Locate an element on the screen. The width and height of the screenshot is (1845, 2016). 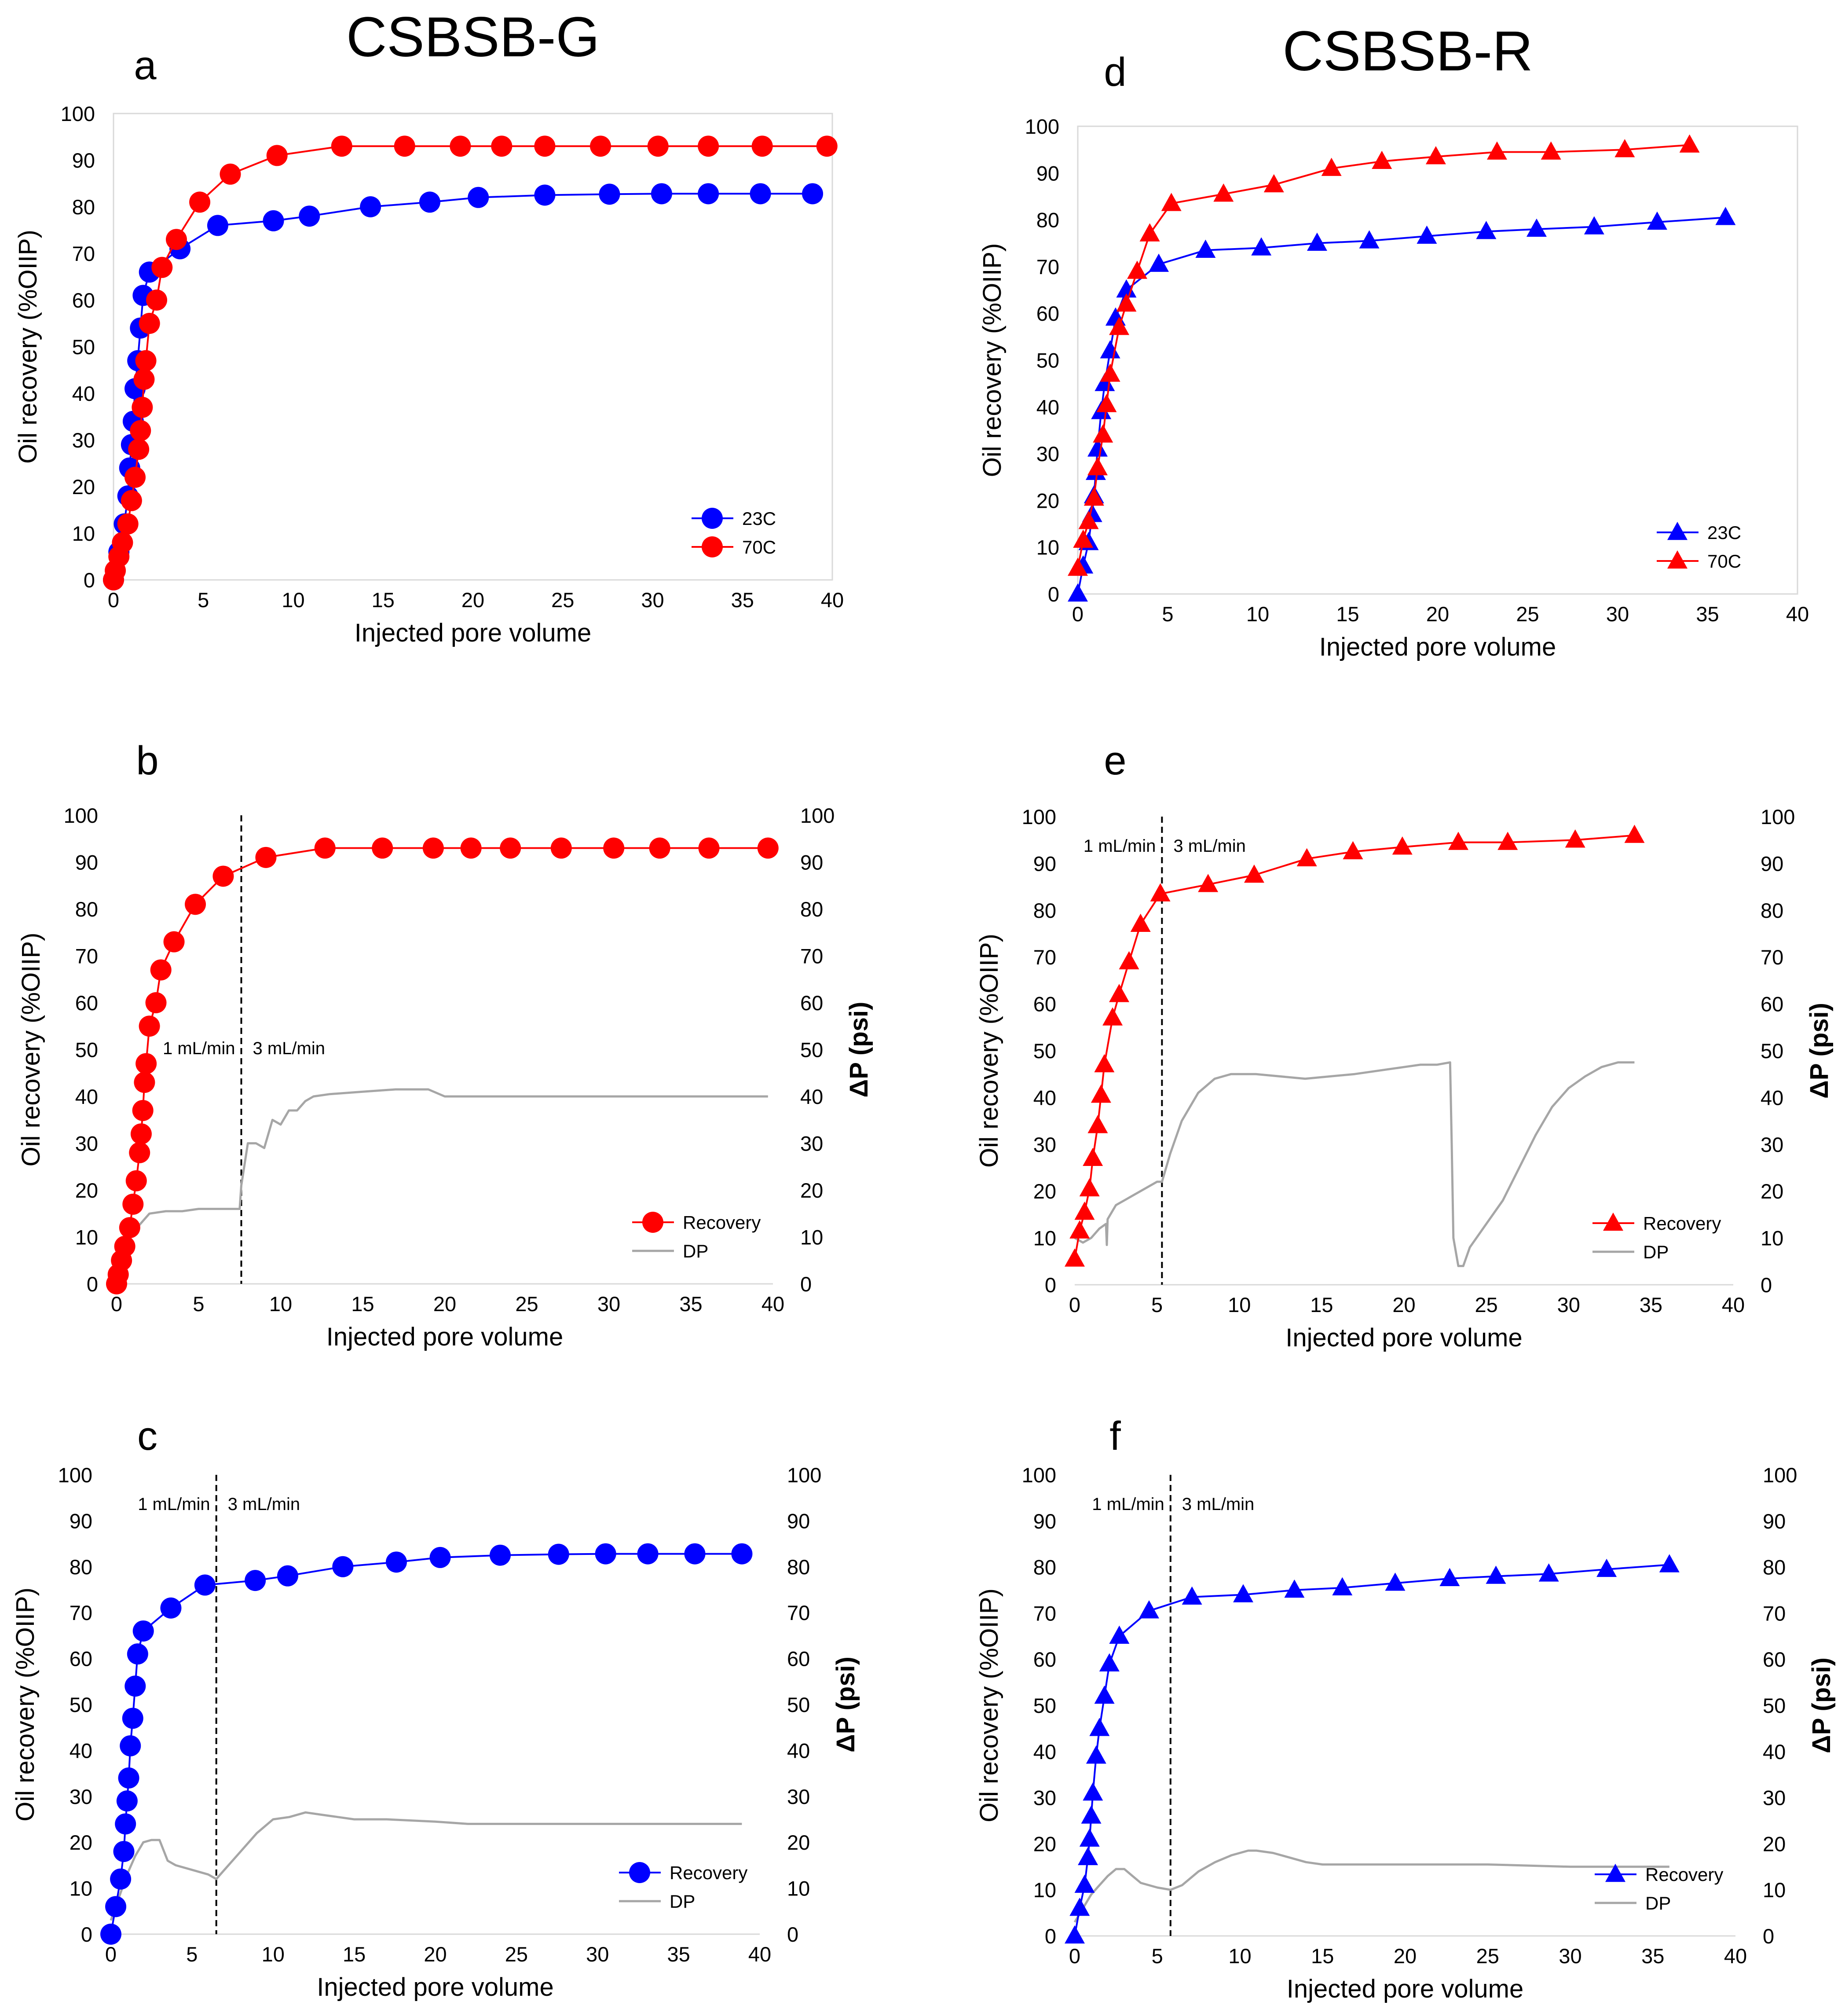
series-recovery is located at coordinates (442, 1065).